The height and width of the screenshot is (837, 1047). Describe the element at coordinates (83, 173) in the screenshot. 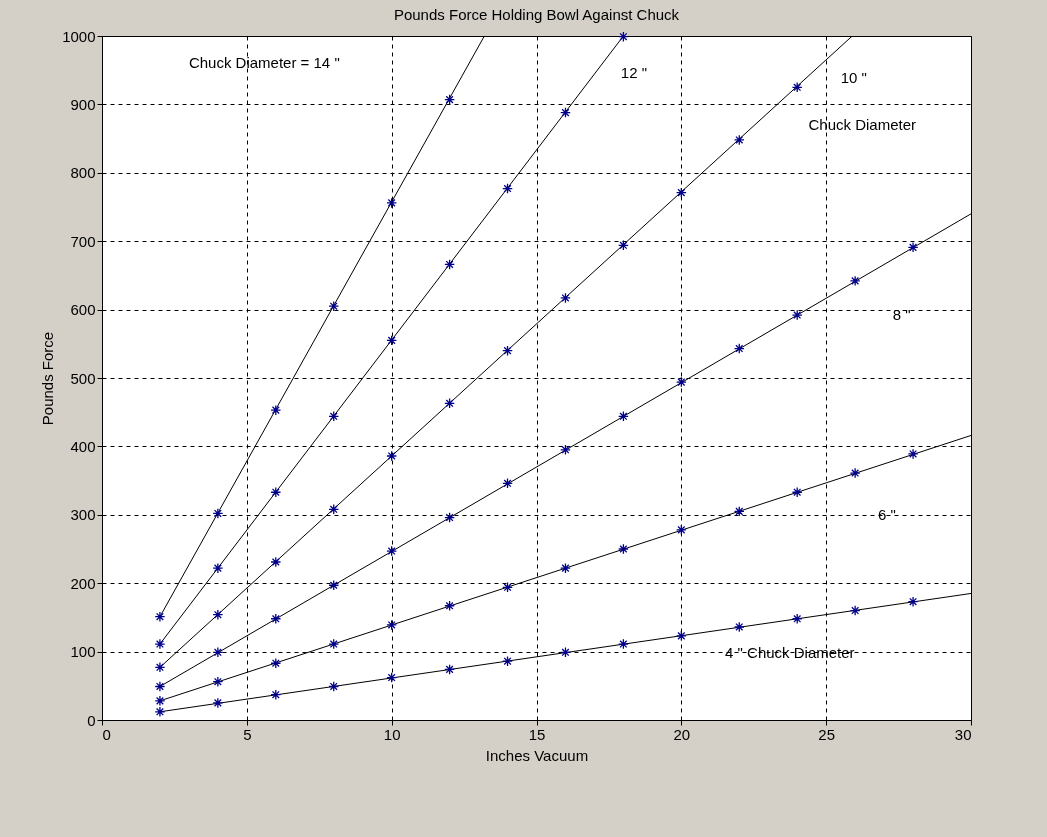

I see `y-tick-label: 800` at that location.